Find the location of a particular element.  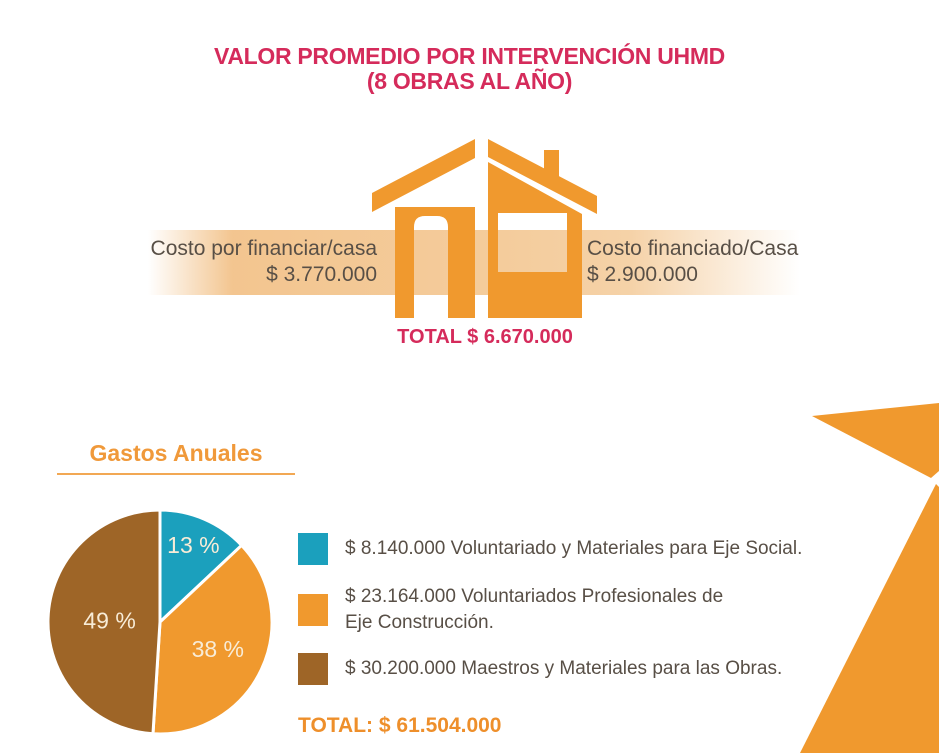

gastos-heading-underline is located at coordinates (176, 474).